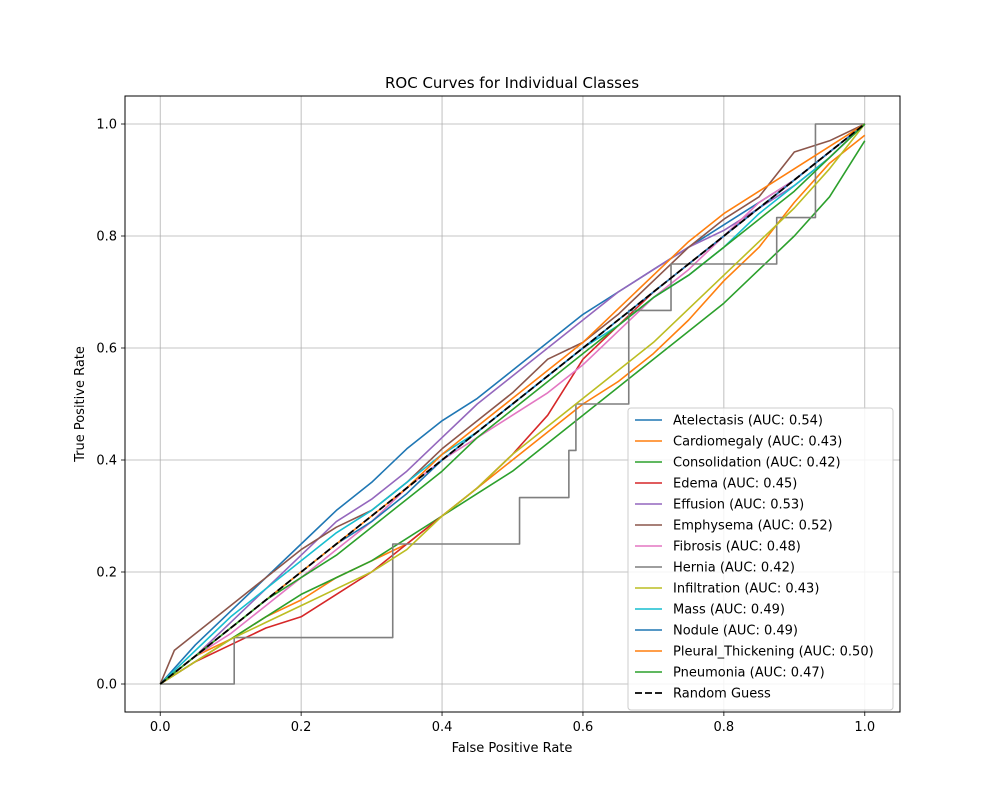 Image resolution: width=1000 pixels, height=800 pixels. Describe the element at coordinates (749, 673) in the screenshot. I see `legend-label: Pneumonia (AUC: 0.47)` at that location.